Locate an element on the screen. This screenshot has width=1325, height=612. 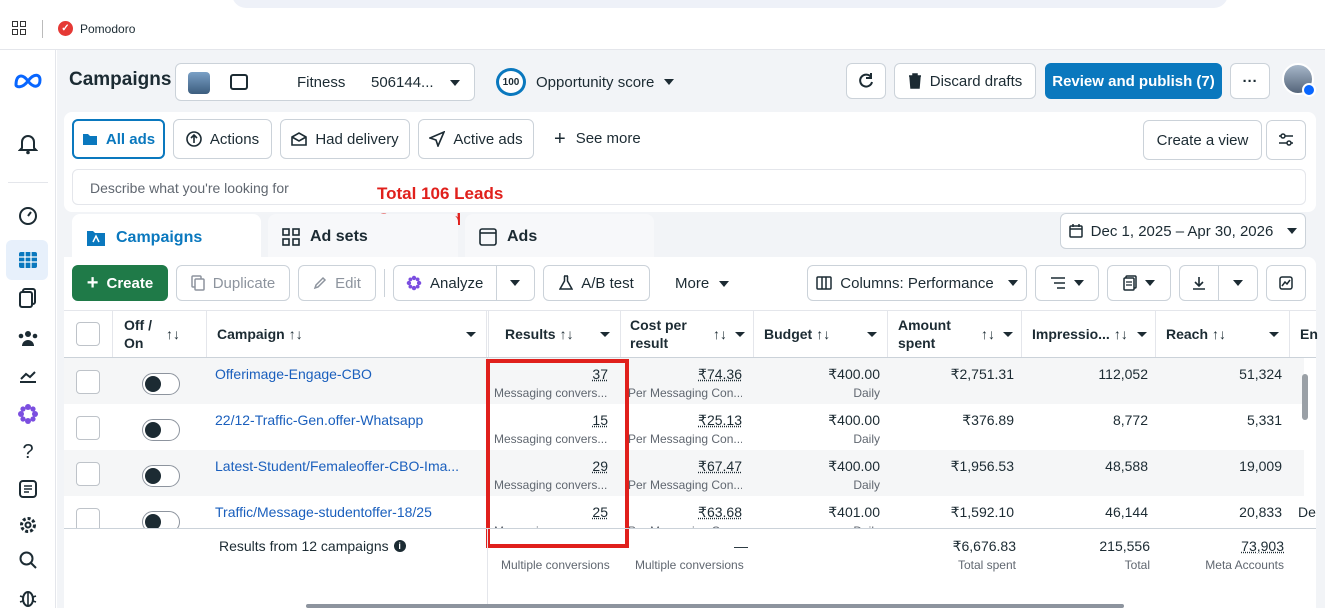
edit-button: Edit is located at coordinates (337, 283).